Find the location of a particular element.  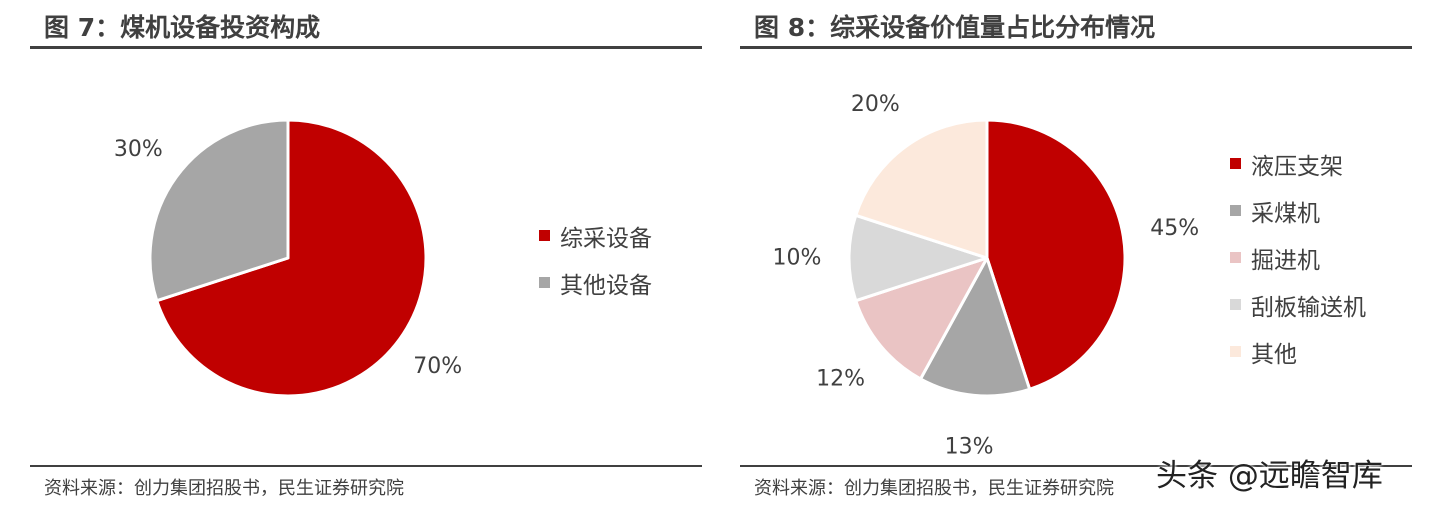

legend-item-roadheader: 掘进机 is located at coordinates (1298, 257).